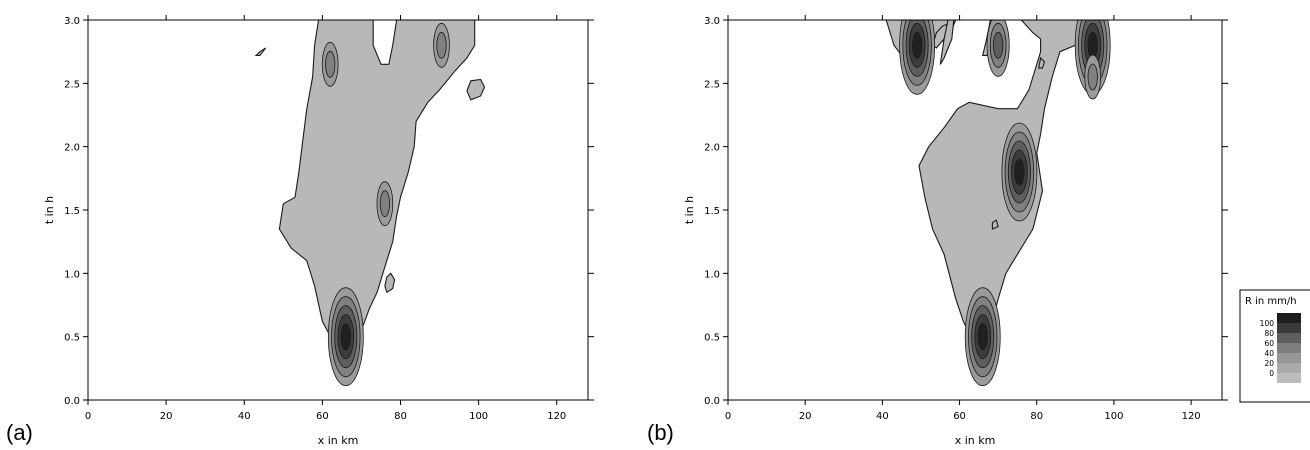 The width and height of the screenshot is (1310, 450). What do you see at coordinates (1271, 373) in the screenshot?
I see `colorbar-tick-label: 0` at bounding box center [1271, 373].